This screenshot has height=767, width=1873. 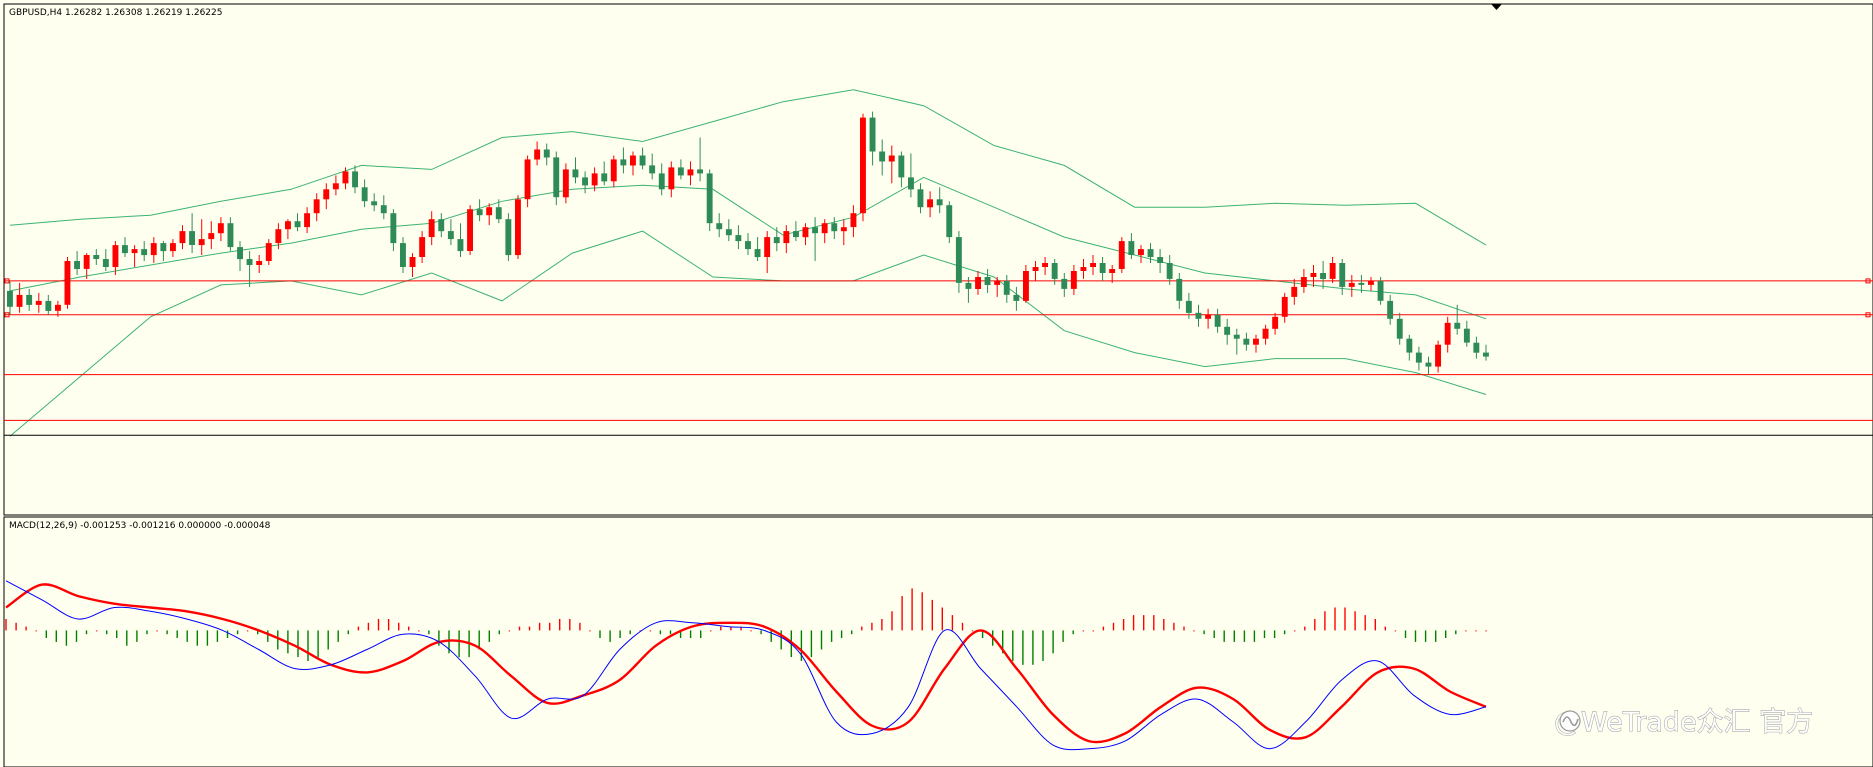 I want to click on watermark-text: @WeTrade众汇 官方, so click(x=1683, y=722).